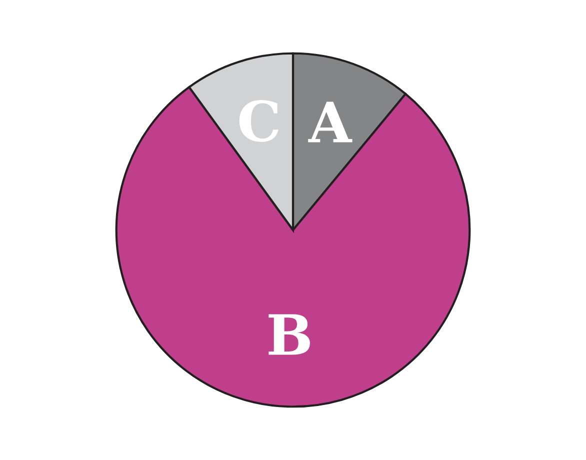  Describe the element at coordinates (330, 122) in the screenshot. I see `slice-label: A` at that location.